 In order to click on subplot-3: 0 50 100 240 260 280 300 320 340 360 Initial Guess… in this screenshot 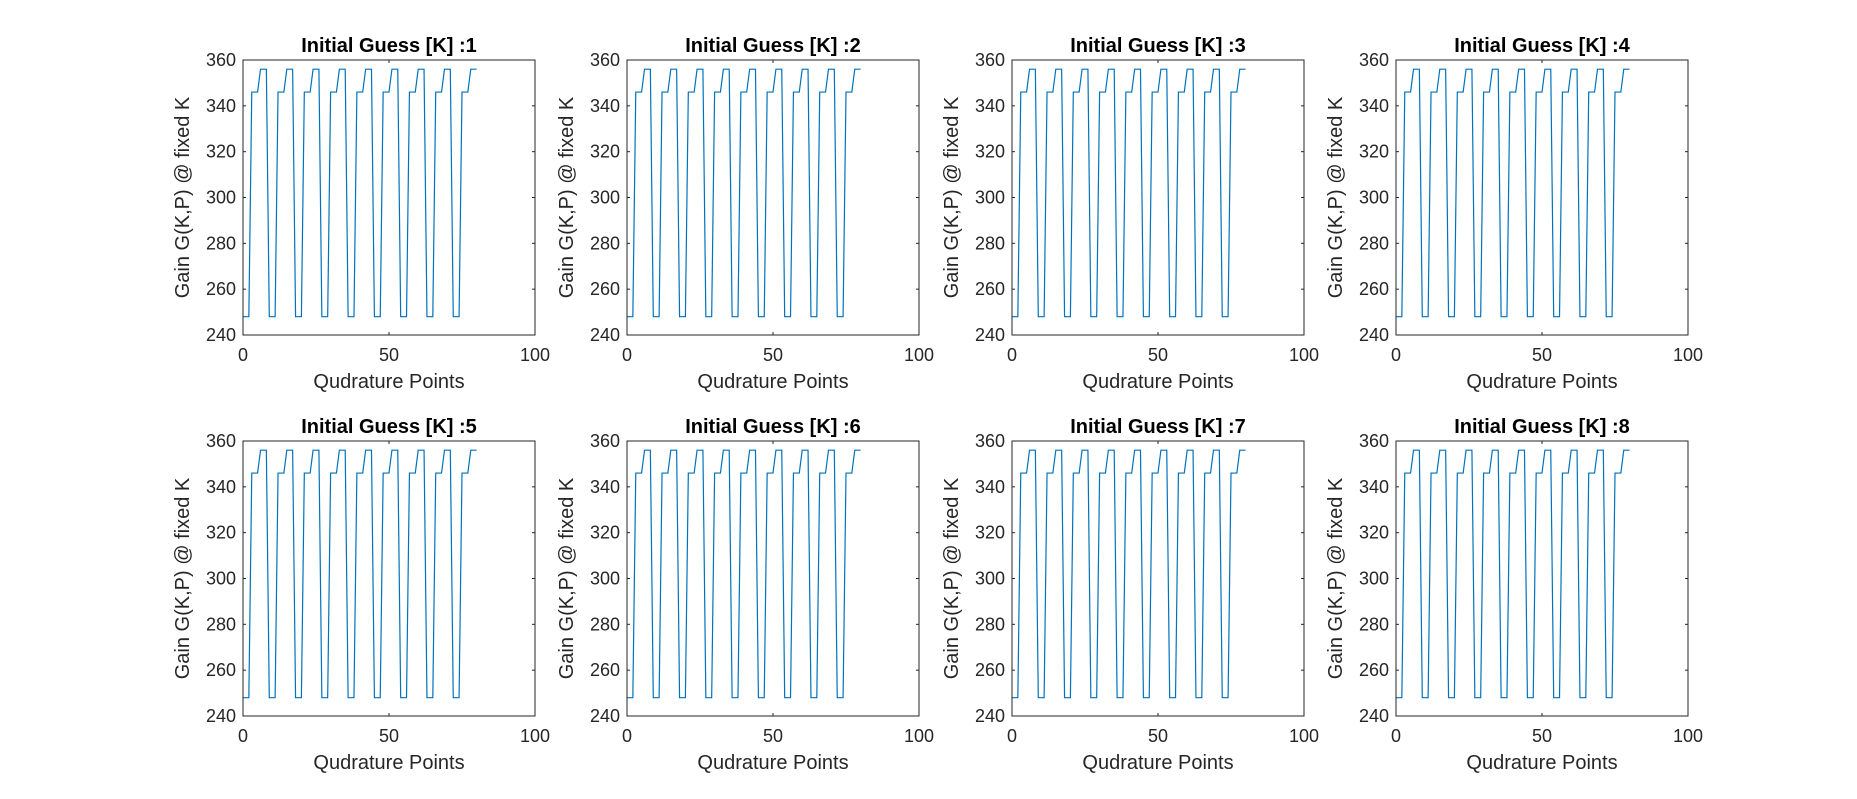, I will do `click(1130, 214)`.